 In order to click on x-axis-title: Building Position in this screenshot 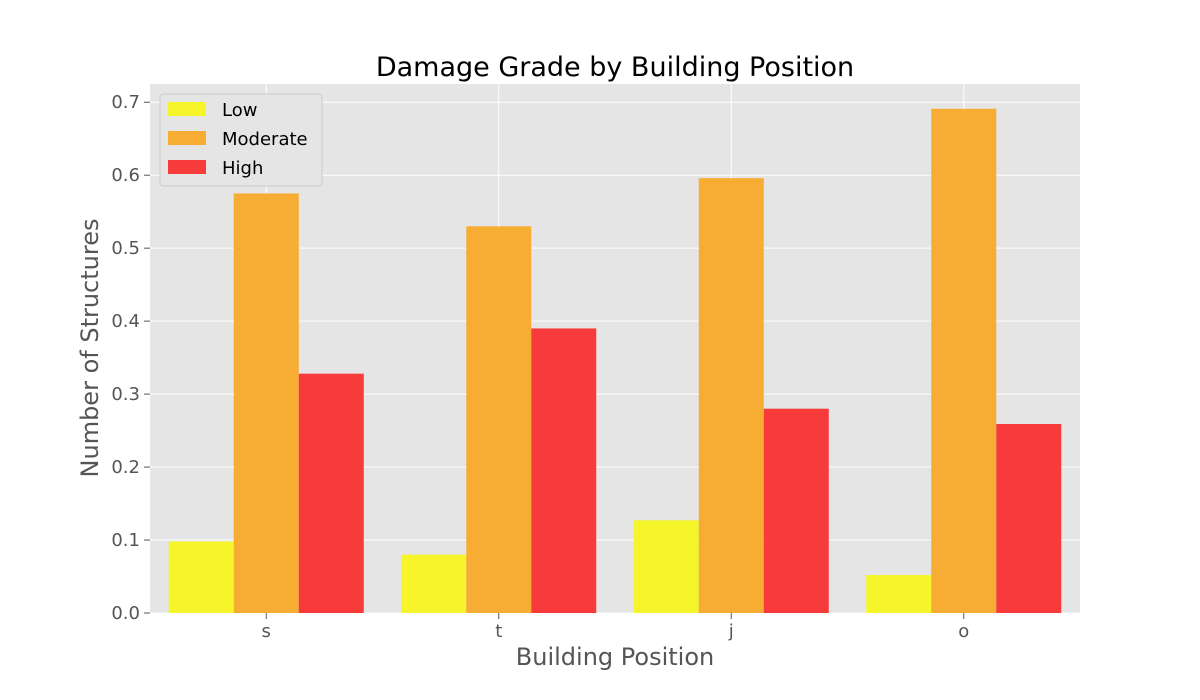, I will do `click(615, 657)`.